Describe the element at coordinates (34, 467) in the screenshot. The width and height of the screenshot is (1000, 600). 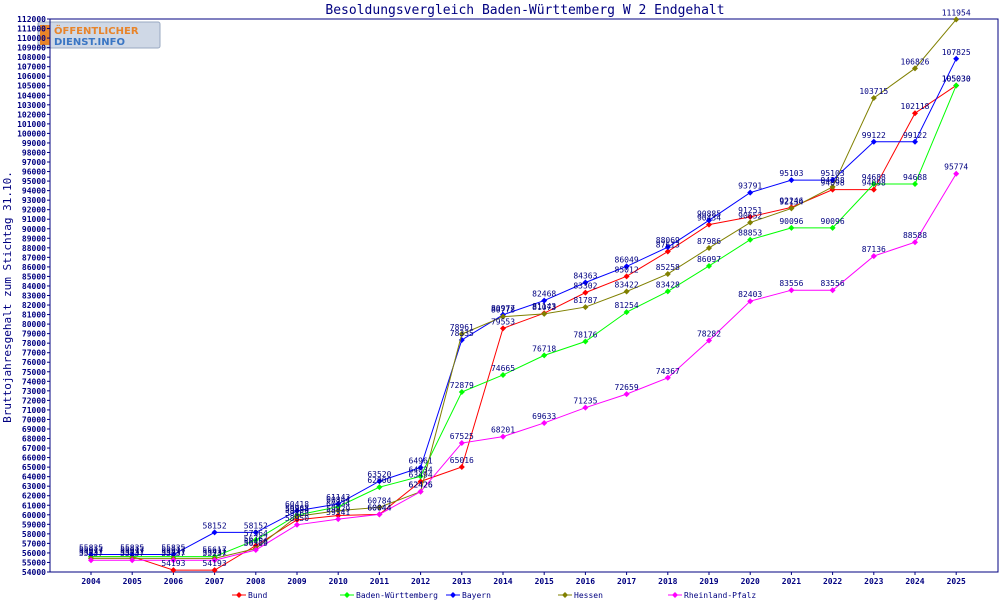
I see `y-tick-label: 65000` at that location.